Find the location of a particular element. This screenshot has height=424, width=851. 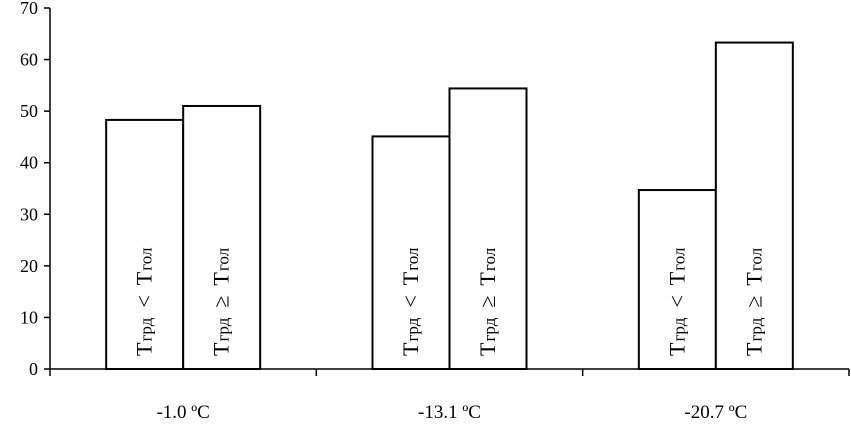

y-tick-label: 50 is located at coordinates (29, 111).